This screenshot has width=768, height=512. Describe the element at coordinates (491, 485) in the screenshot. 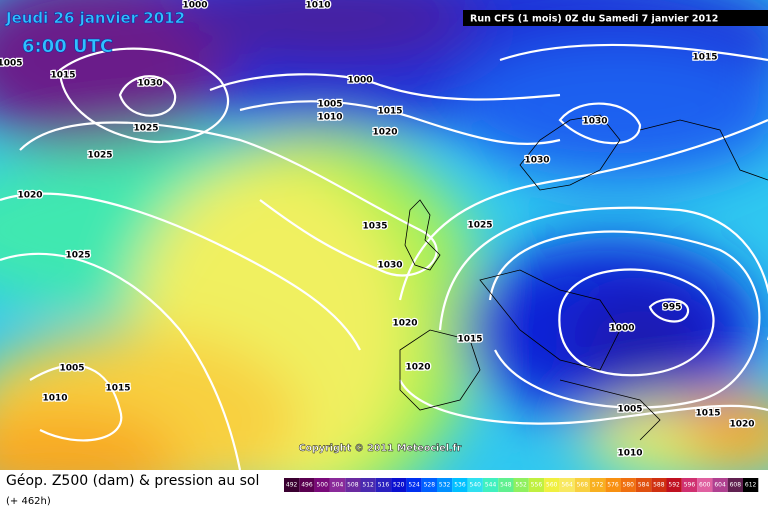

I see `legend-value: 544` at that location.